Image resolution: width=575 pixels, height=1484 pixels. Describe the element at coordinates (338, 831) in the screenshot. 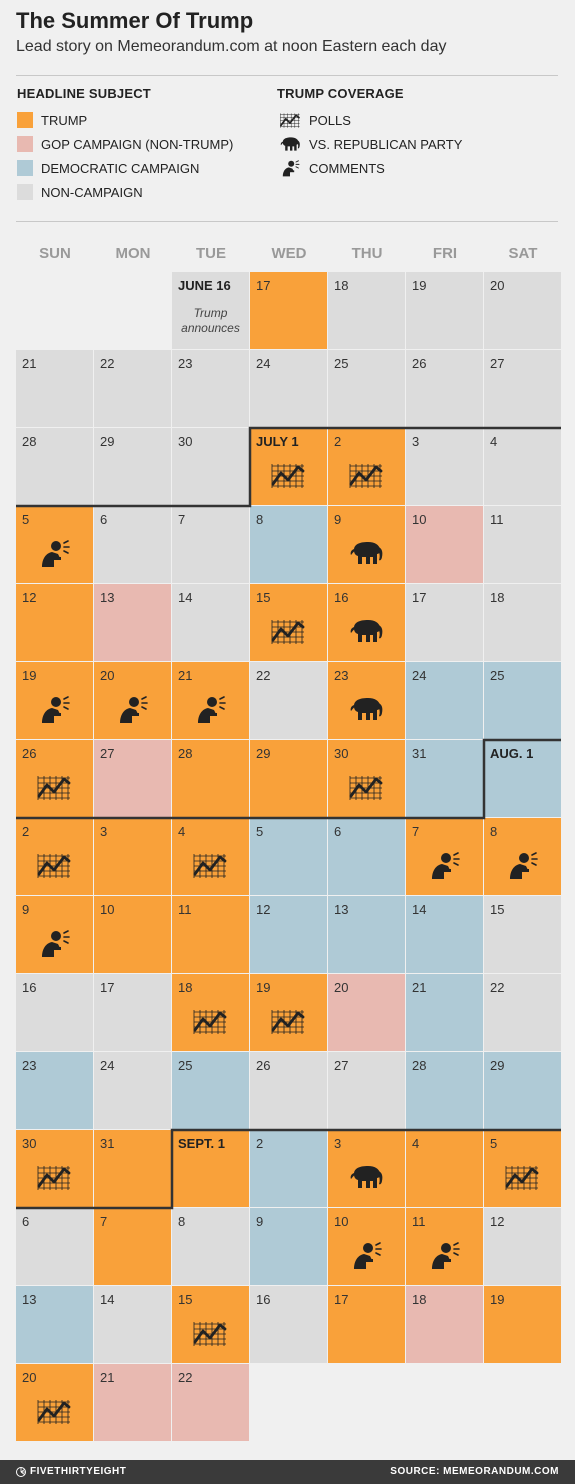

I see `day-label: 6` at that location.